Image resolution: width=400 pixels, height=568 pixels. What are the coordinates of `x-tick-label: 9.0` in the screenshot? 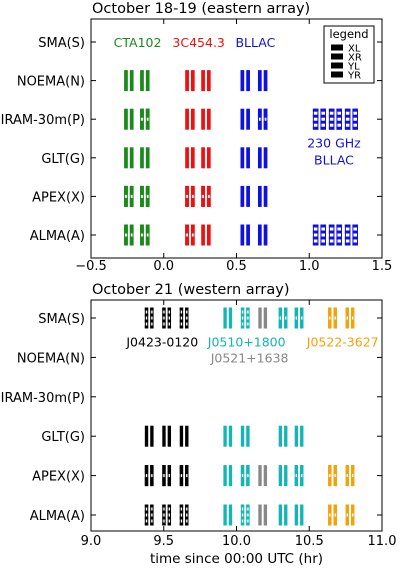 It's located at (91, 541).